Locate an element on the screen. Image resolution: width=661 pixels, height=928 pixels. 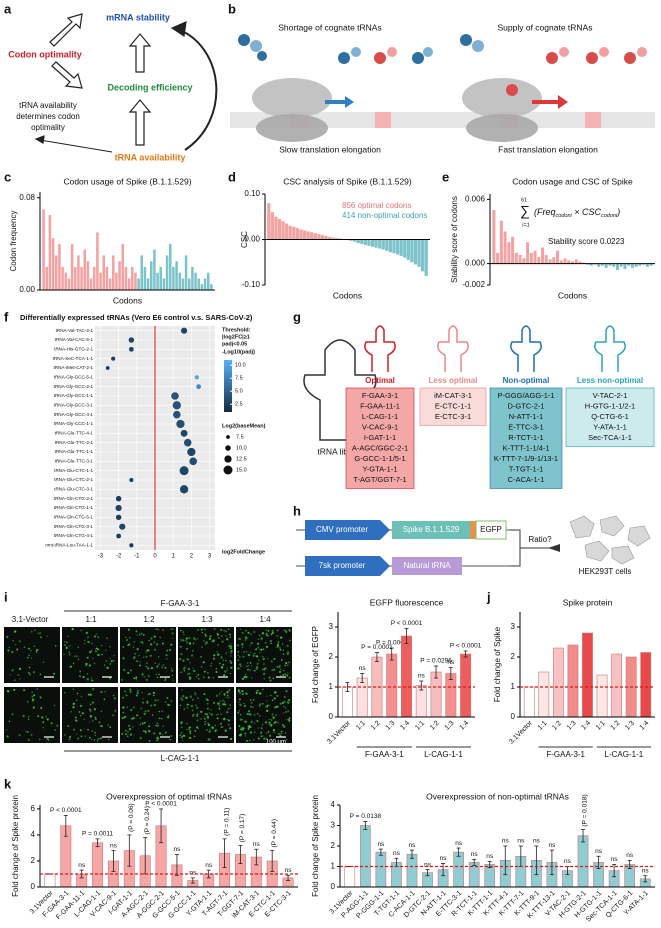
y-tick-label: 1 is located at coordinates (513, 686).